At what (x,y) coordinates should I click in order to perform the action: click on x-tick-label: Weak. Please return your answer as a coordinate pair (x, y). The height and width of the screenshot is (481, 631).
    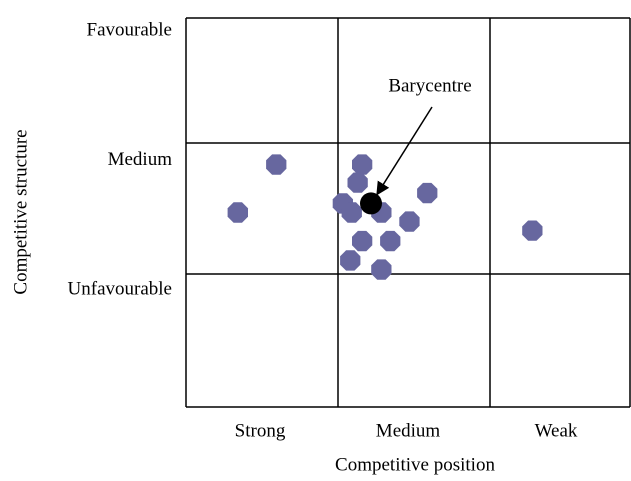
    Looking at the image, I should click on (556, 430).